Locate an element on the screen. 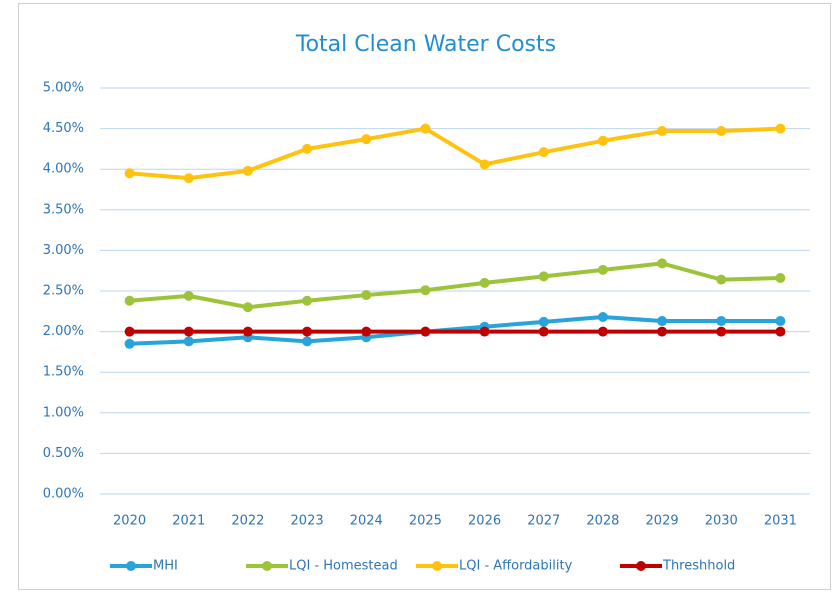 This screenshot has height=594, width=840. y-tick-label: 4.00% is located at coordinates (63, 169).